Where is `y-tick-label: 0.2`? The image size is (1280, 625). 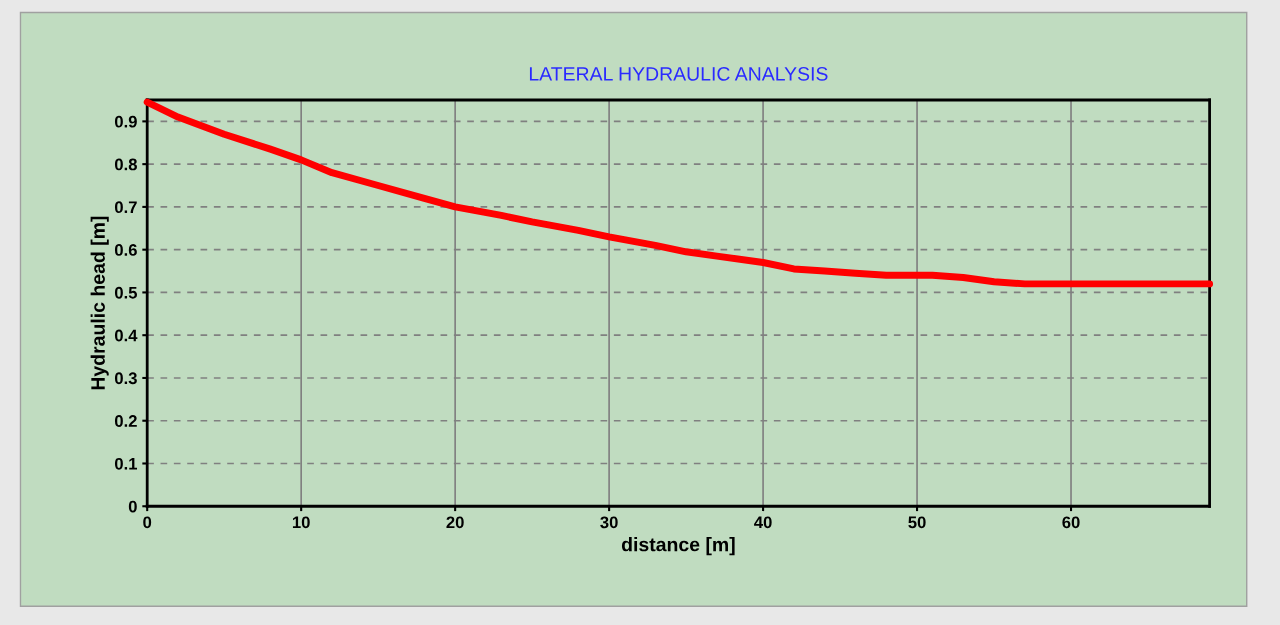 y-tick-label: 0.2 is located at coordinates (125, 421).